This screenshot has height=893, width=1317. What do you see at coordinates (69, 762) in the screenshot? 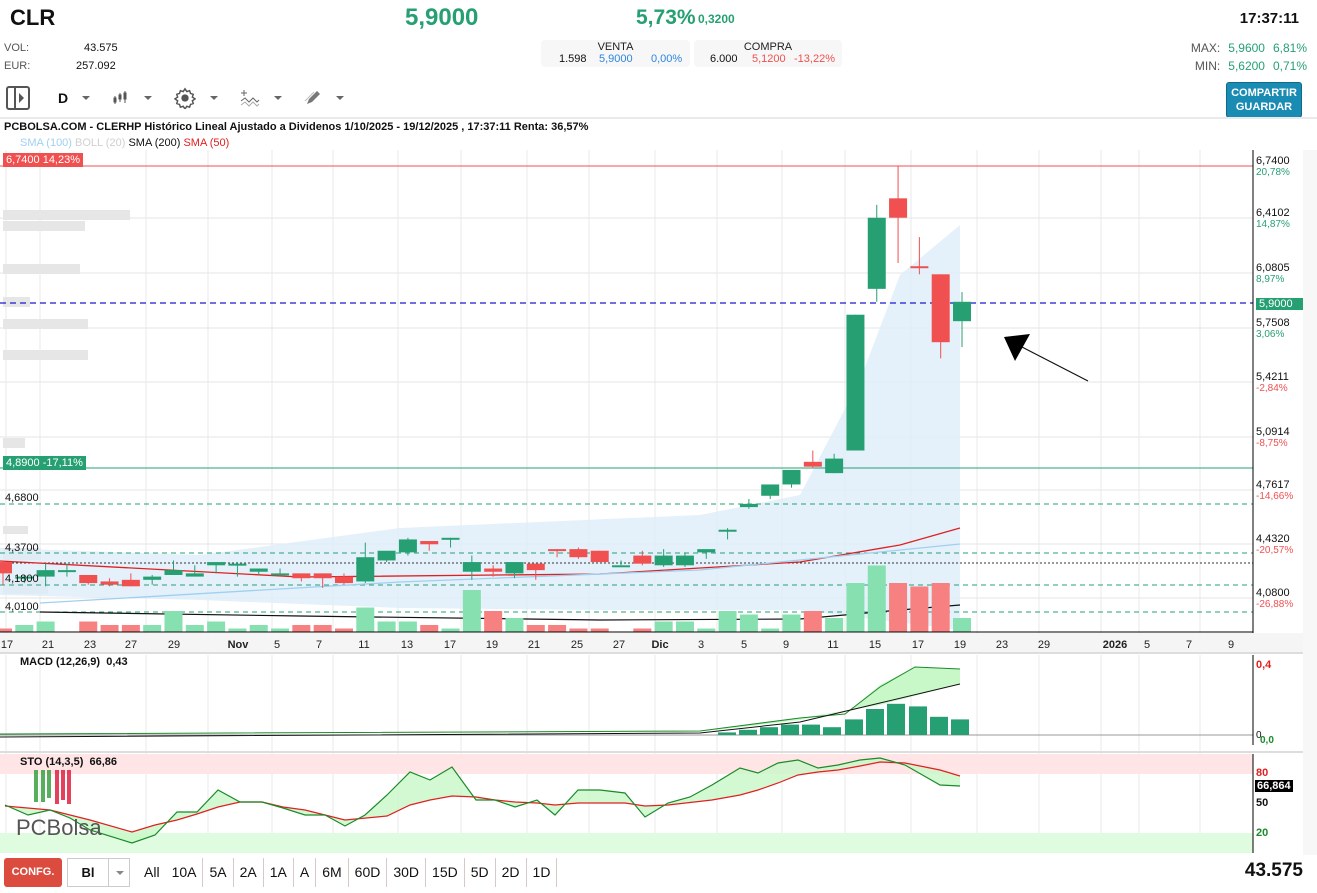
I see `sto-label: STO (14,3,5) 66,86` at bounding box center [69, 762].